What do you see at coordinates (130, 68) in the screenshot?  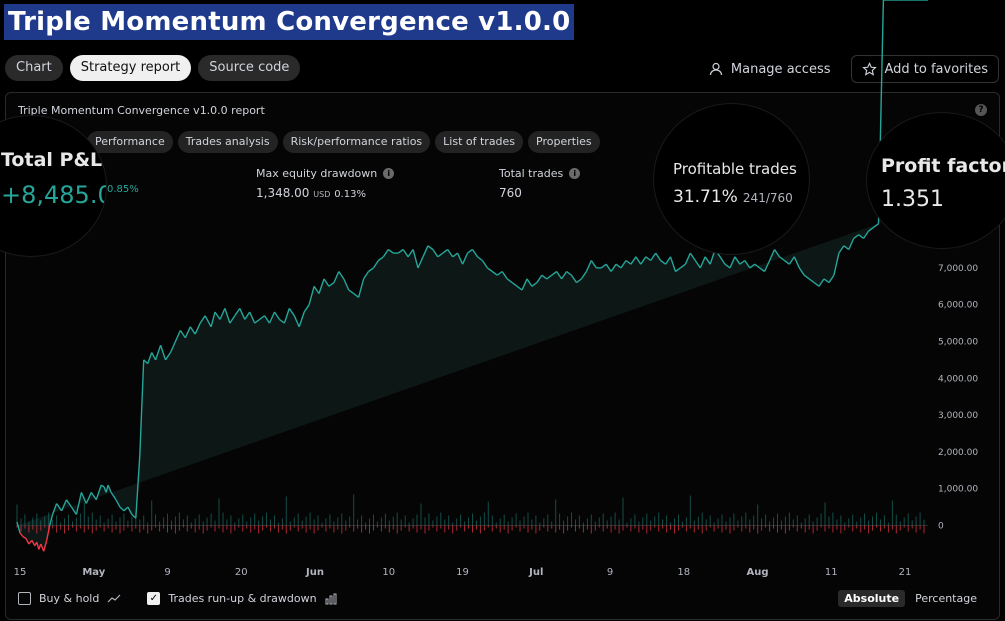 I see `tab-strategy-report: Strategy report` at bounding box center [130, 68].